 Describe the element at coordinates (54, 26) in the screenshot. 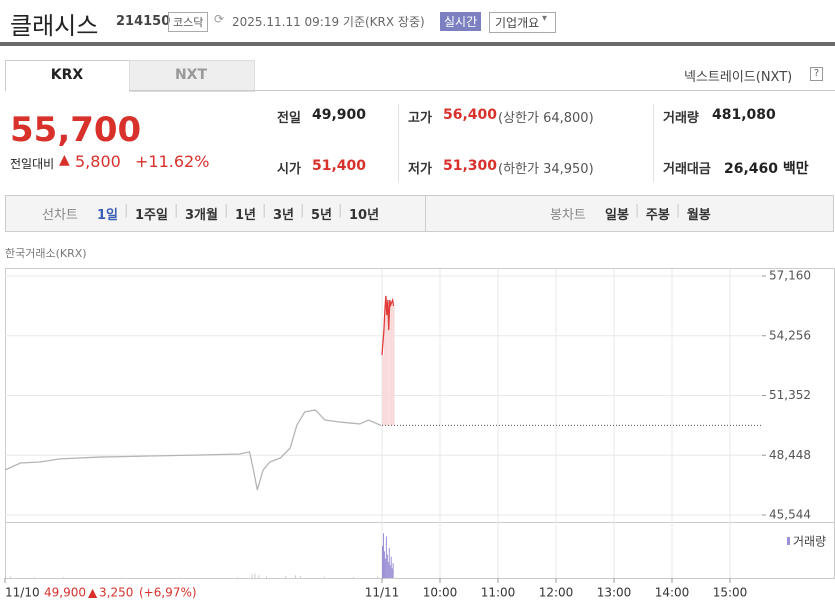

I see `stock-name: 클래시스` at that location.